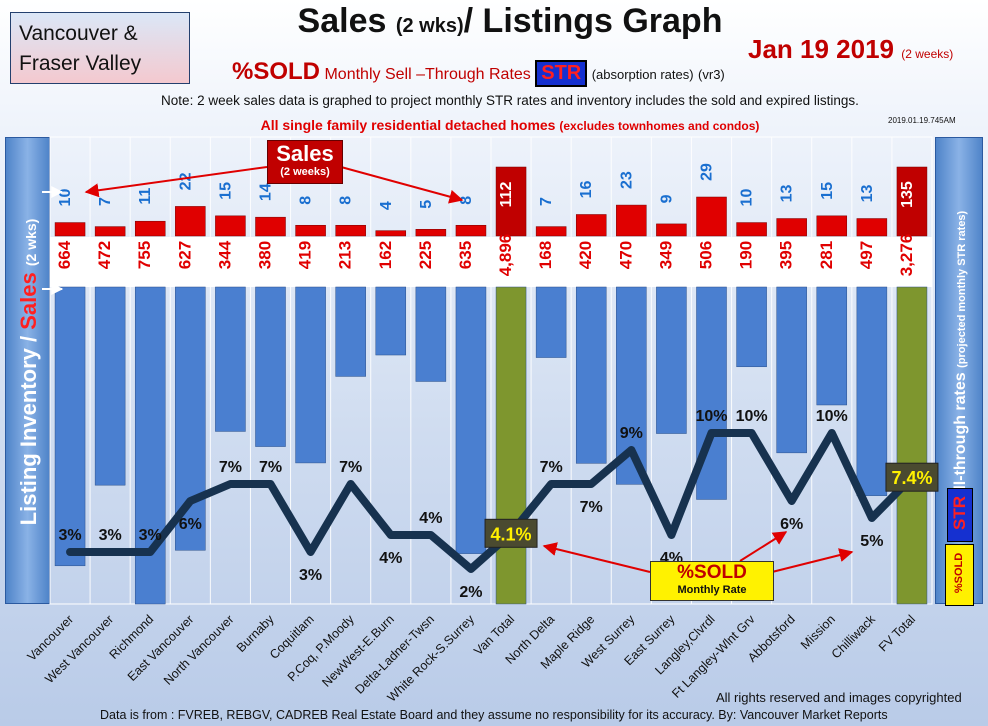 Image resolution: width=988 pixels, height=726 pixels. What do you see at coordinates (827, 191) in the screenshot?
I see `sales-label: 15` at bounding box center [827, 191].